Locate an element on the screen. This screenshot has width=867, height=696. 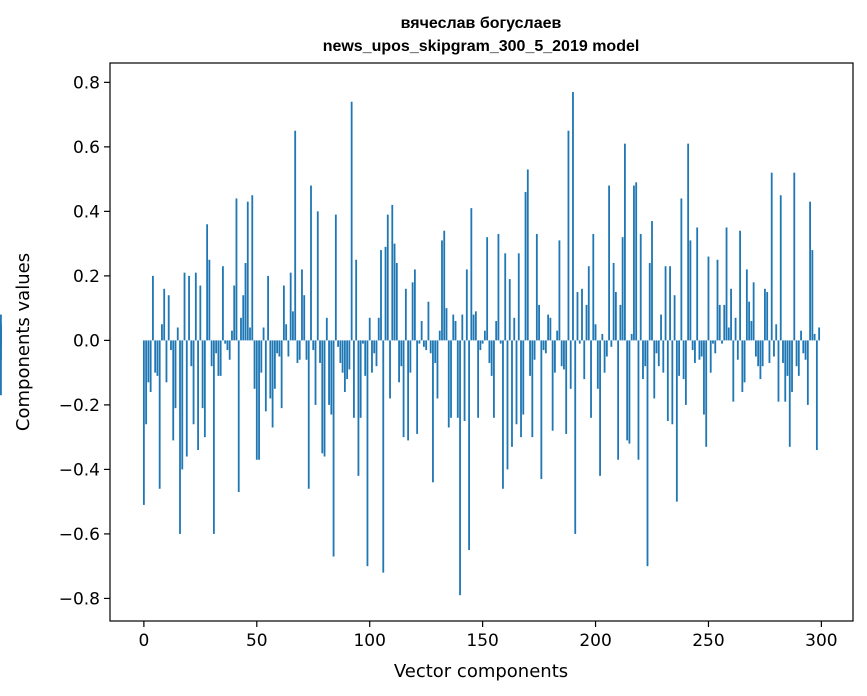
chart-subtitle: news_upos_skipgram_300_5_2019 model is located at coordinates (481, 46).